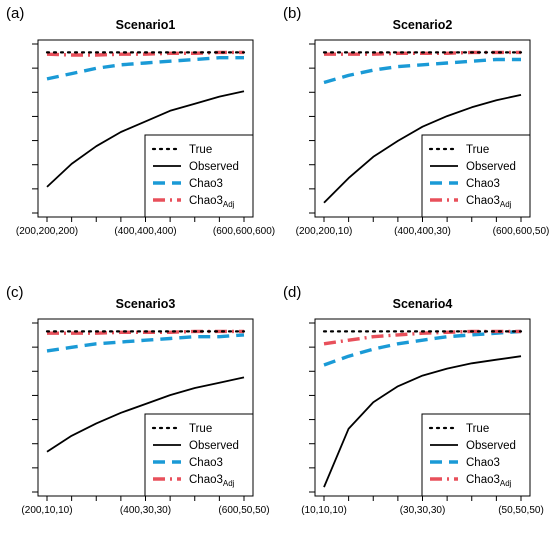 The height and width of the screenshot is (554, 550). What do you see at coordinates (423, 25) in the screenshot?
I see `chart-title: Scenario2` at bounding box center [423, 25].